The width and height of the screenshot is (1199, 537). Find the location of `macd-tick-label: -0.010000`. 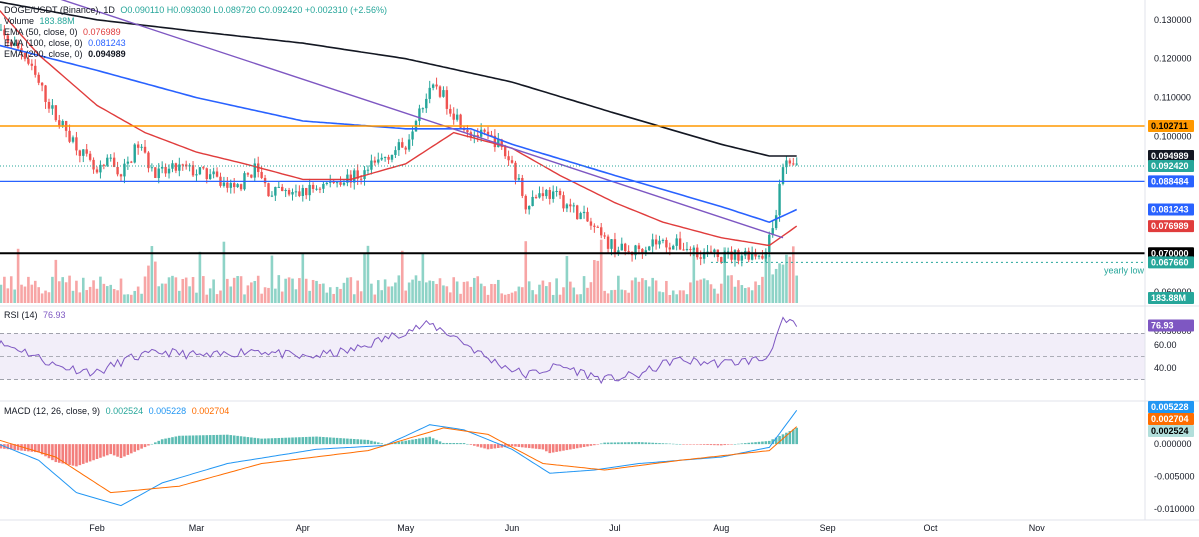

macd-tick-label: -0.010000 is located at coordinates (1174, 509).